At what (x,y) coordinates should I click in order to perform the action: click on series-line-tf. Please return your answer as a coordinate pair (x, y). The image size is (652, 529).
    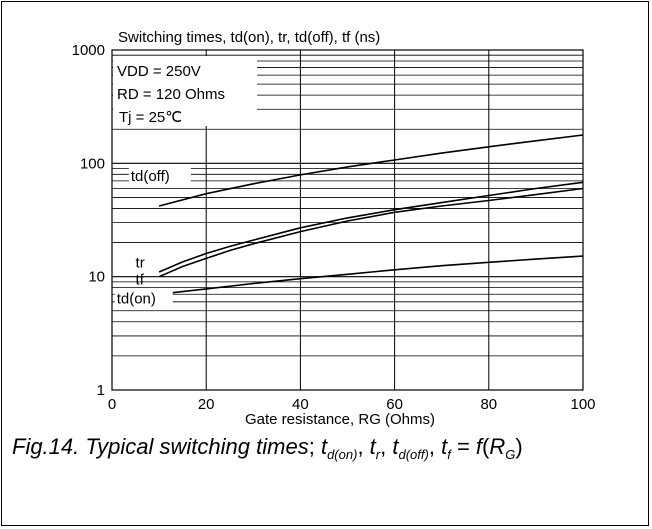
    Looking at the image, I should click on (371, 233).